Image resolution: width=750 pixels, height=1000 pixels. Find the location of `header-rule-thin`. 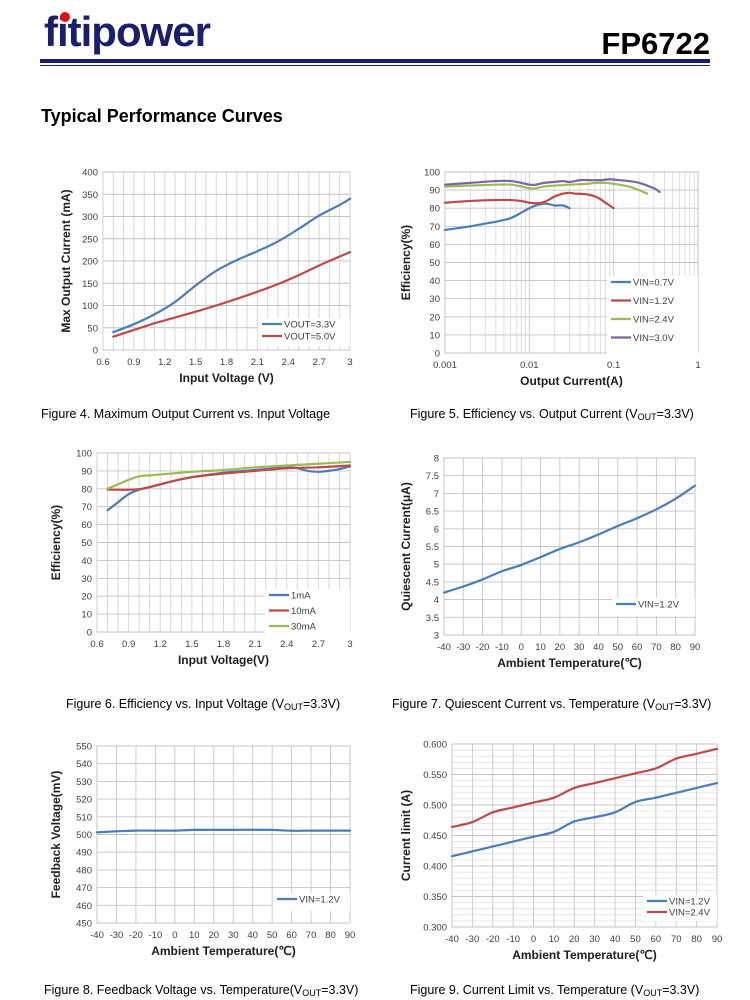

header-rule-thin is located at coordinates (375, 65).